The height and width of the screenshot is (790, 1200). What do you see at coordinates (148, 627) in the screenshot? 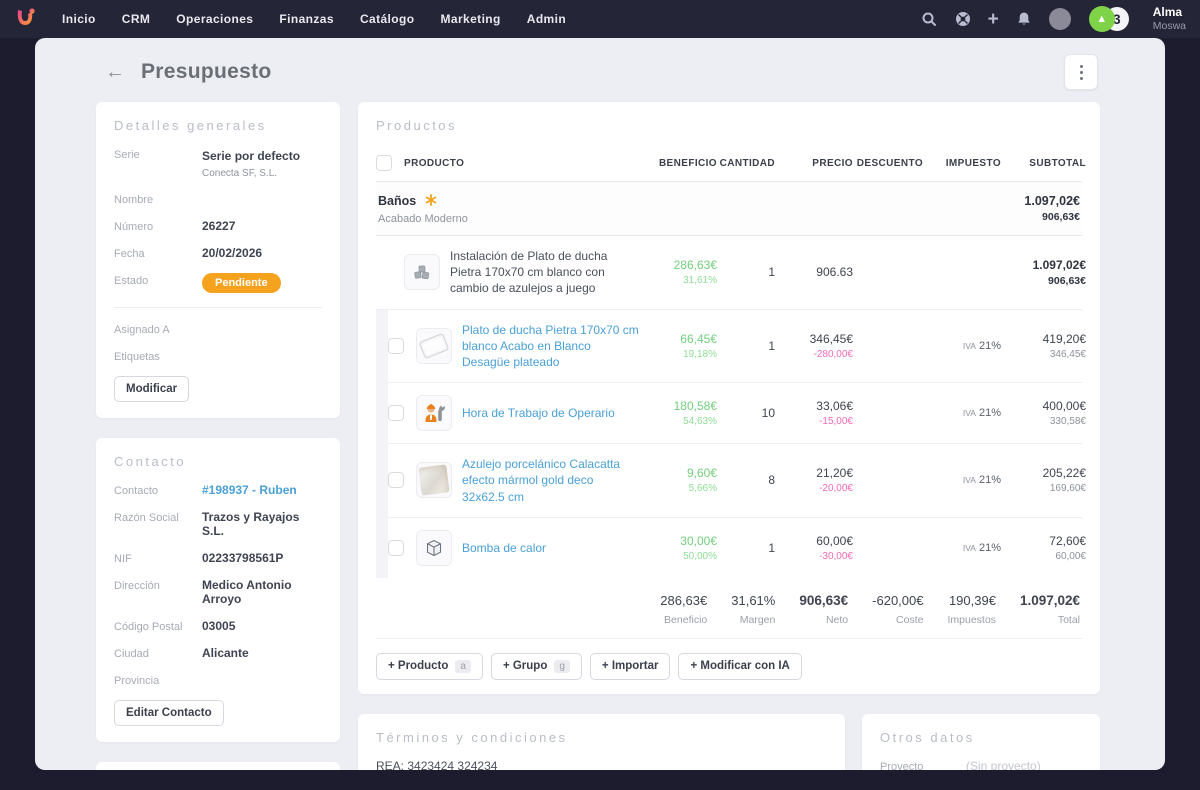
I see `cp-label: Código Postal` at bounding box center [148, 627].